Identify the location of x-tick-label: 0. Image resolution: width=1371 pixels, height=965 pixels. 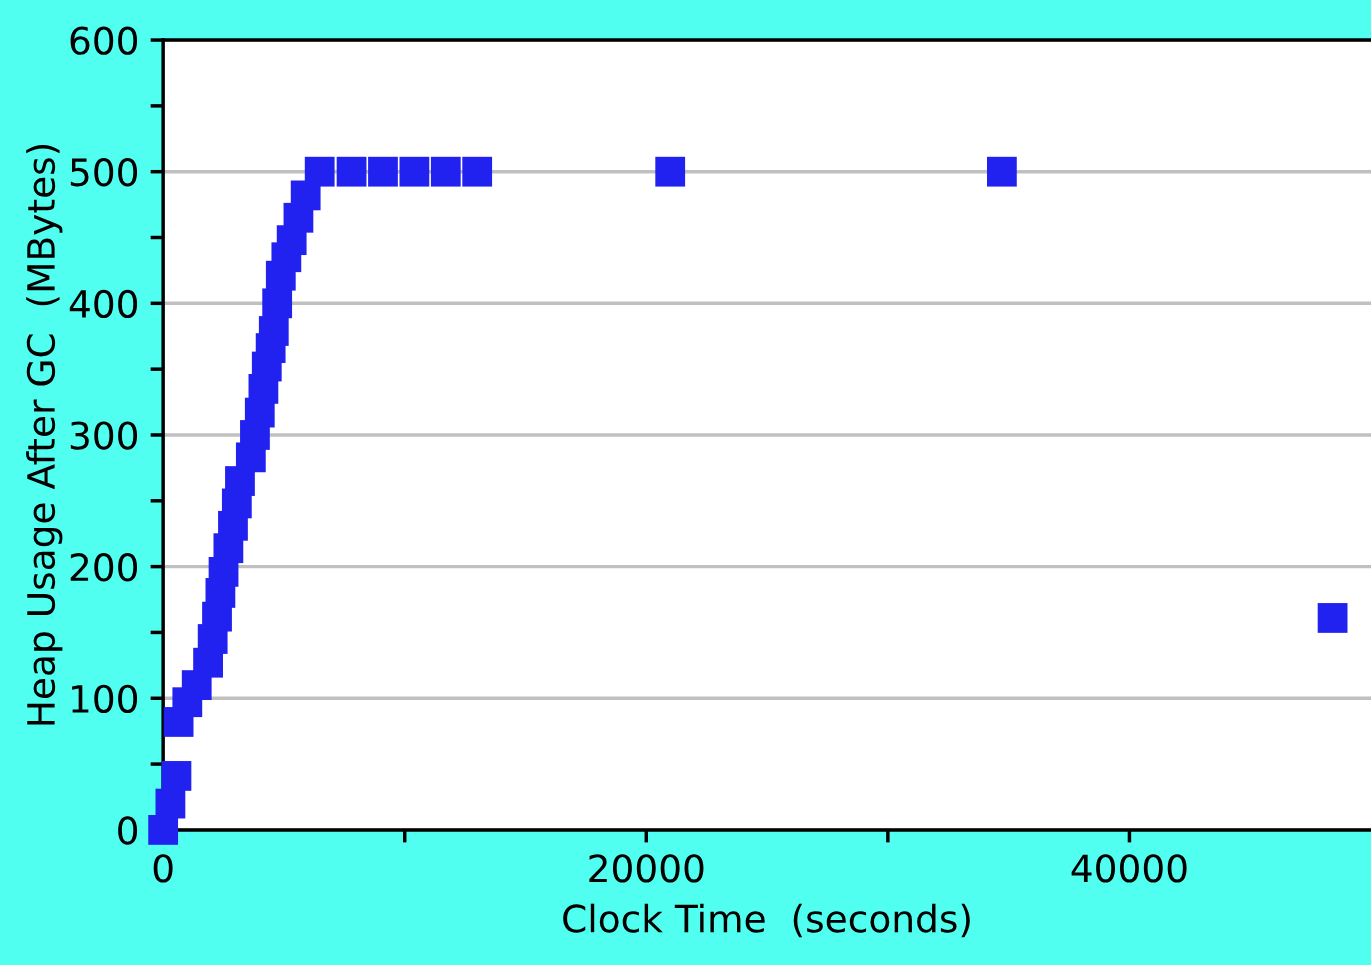
(163, 868).